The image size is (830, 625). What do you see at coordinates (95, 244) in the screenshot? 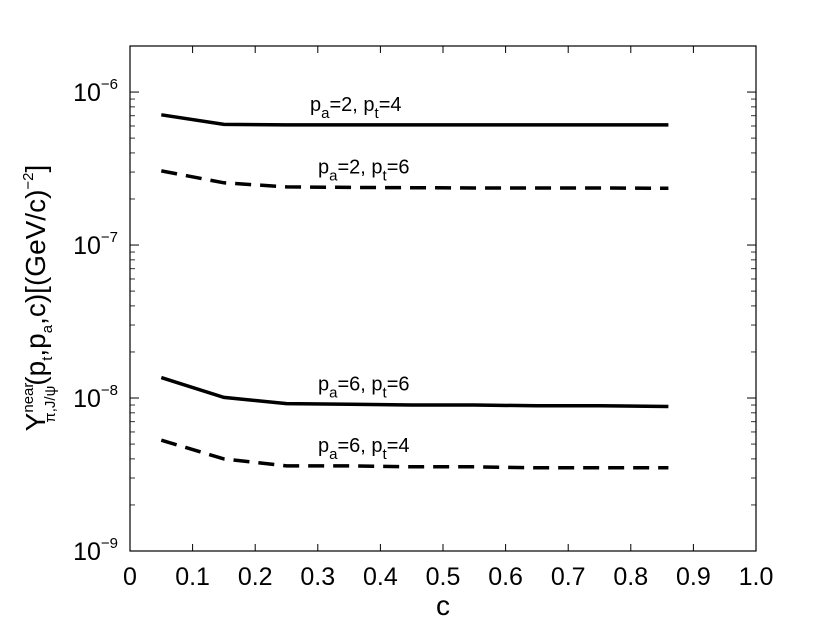
I see `y-tick-label: 10⁻⁷` at bounding box center [95, 244].